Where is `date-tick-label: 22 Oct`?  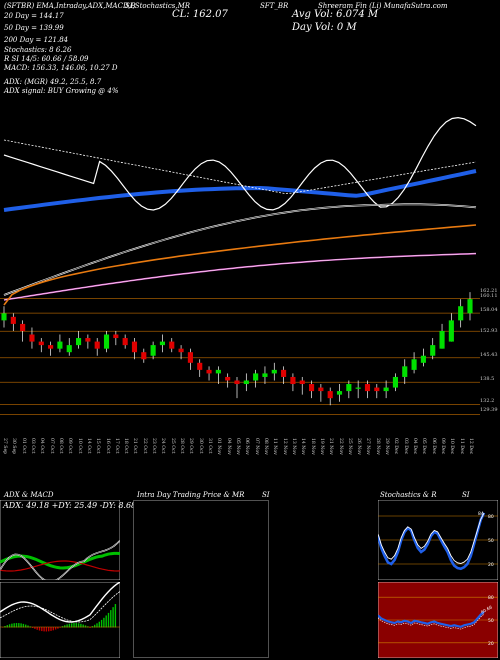
date-tick-label: 22 Oct is located at coordinates (144, 446).